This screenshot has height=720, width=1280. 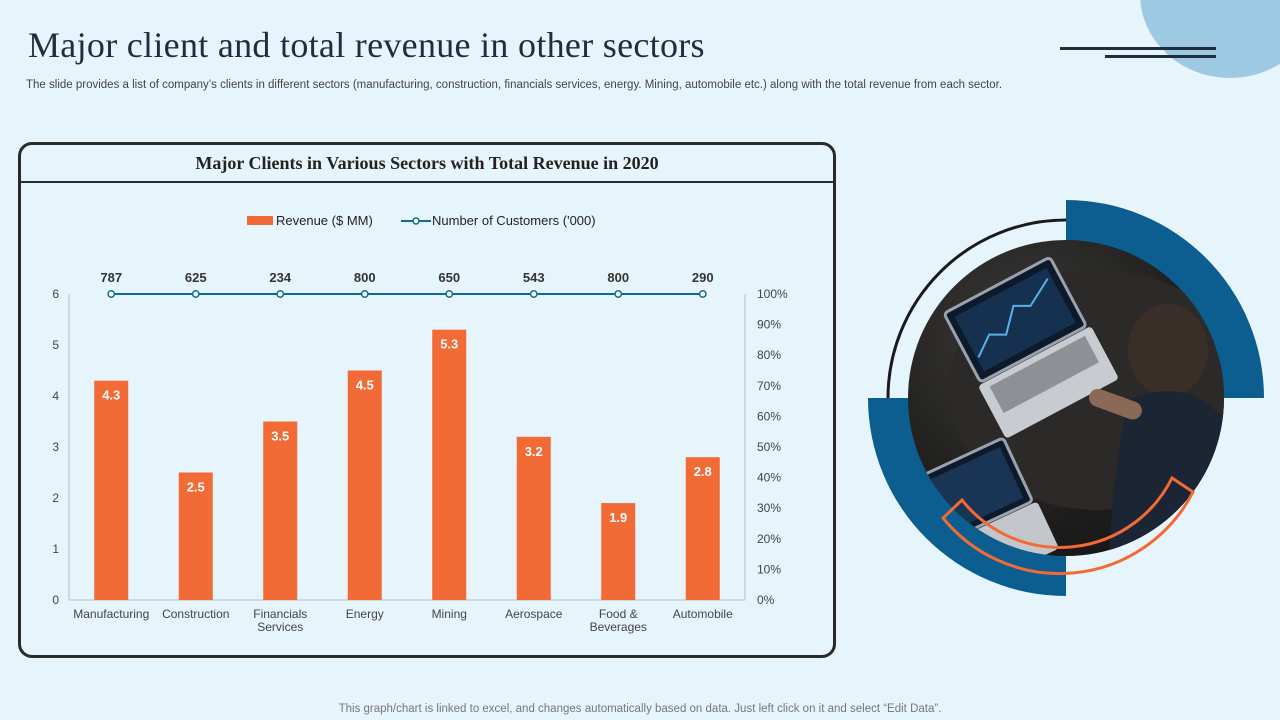 What do you see at coordinates (55, 600) in the screenshot?
I see `y-left-tick-label: 0` at bounding box center [55, 600].